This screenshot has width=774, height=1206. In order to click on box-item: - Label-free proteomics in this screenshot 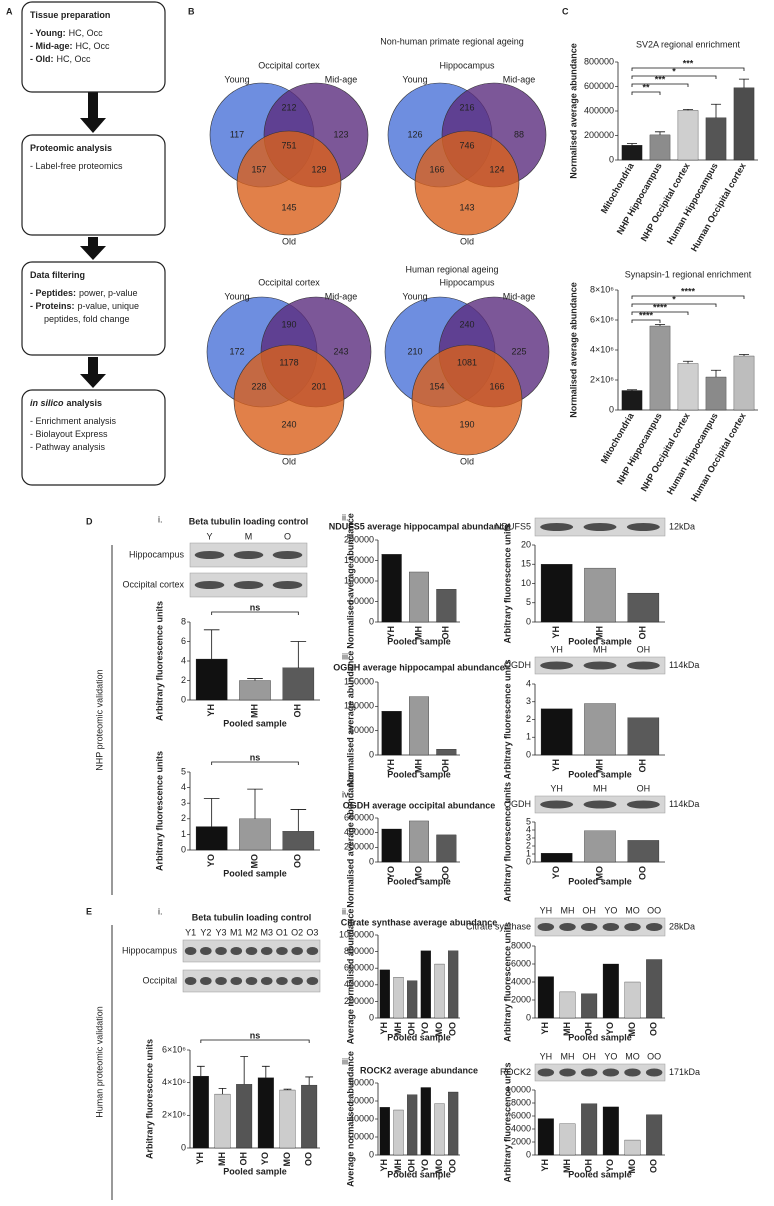, I will do `click(76, 166)`.